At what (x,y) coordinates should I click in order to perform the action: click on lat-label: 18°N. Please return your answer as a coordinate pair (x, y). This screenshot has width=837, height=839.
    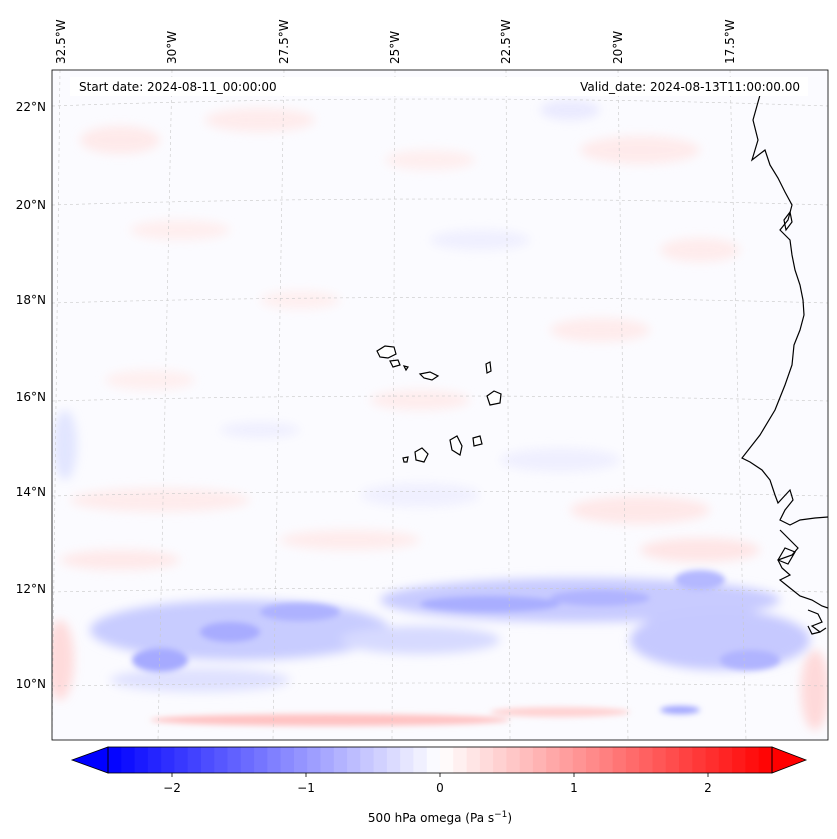
    Looking at the image, I should click on (31, 300).